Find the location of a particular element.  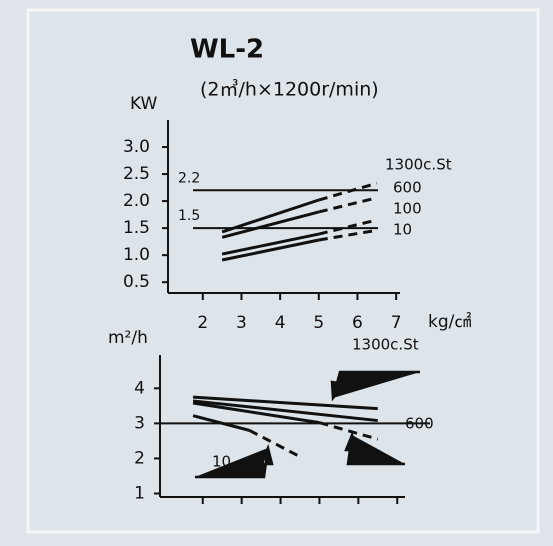

x-tick-label: 4 is located at coordinates (280, 323).